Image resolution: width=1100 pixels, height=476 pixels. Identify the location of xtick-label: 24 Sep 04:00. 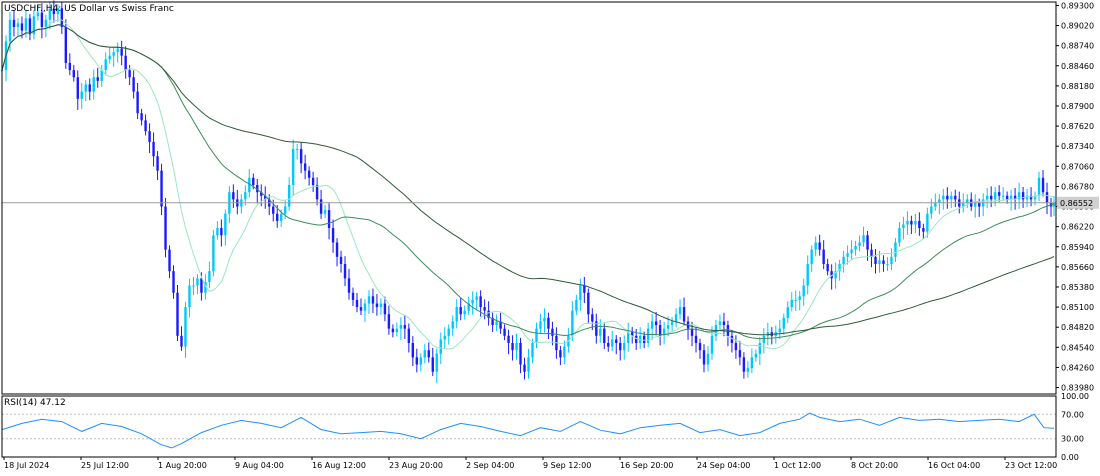
(723, 465).